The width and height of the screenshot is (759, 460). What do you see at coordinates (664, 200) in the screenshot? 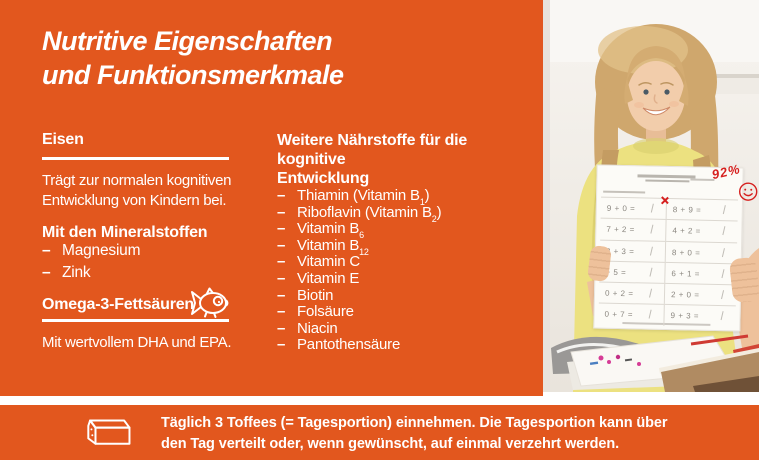
I see `red-x-mark` at bounding box center [664, 200].